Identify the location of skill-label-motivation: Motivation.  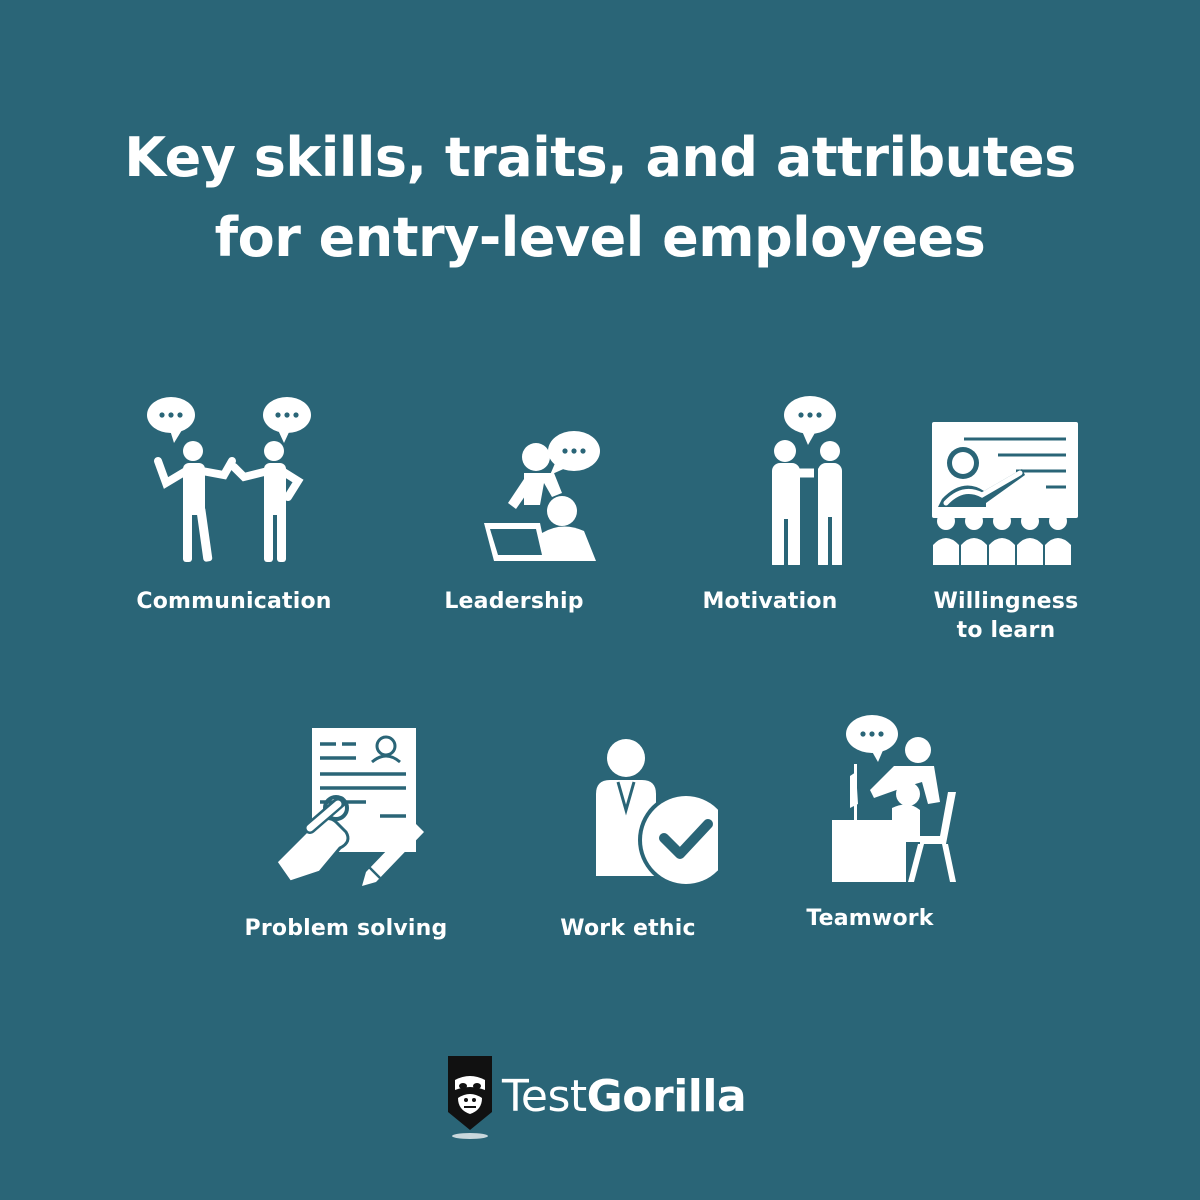
(770, 601).